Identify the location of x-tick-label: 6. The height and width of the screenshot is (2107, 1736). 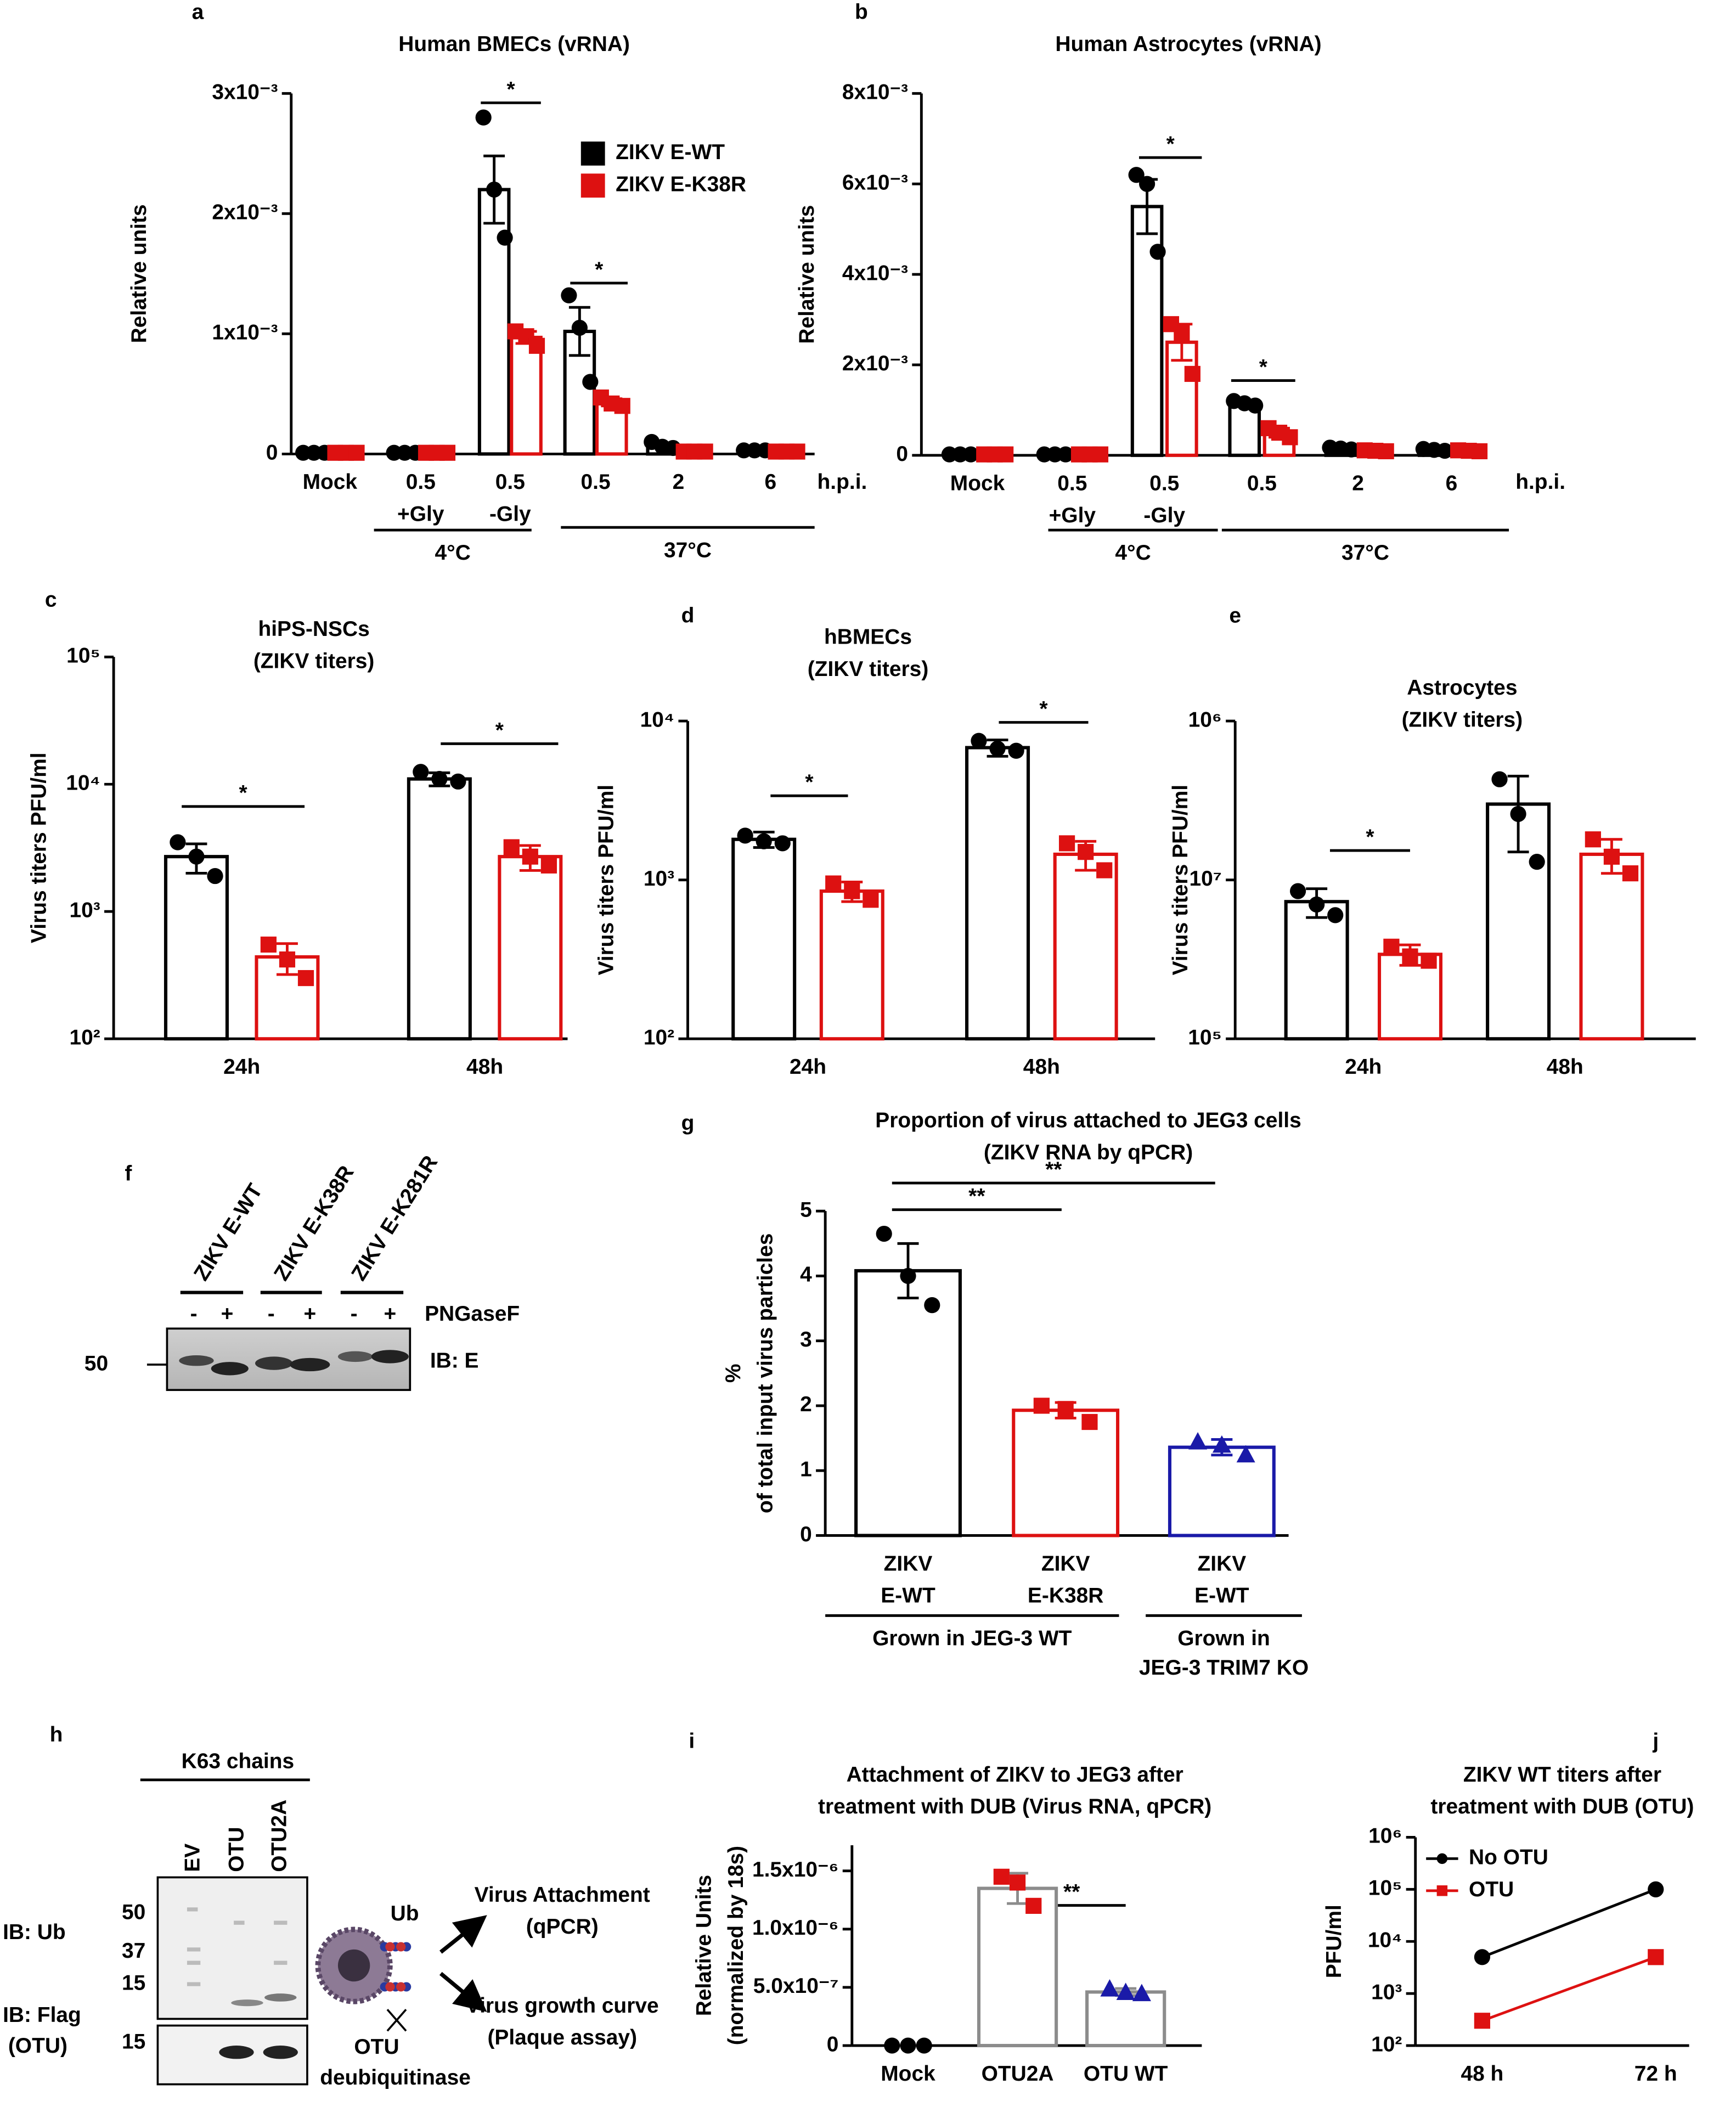
(771, 482).